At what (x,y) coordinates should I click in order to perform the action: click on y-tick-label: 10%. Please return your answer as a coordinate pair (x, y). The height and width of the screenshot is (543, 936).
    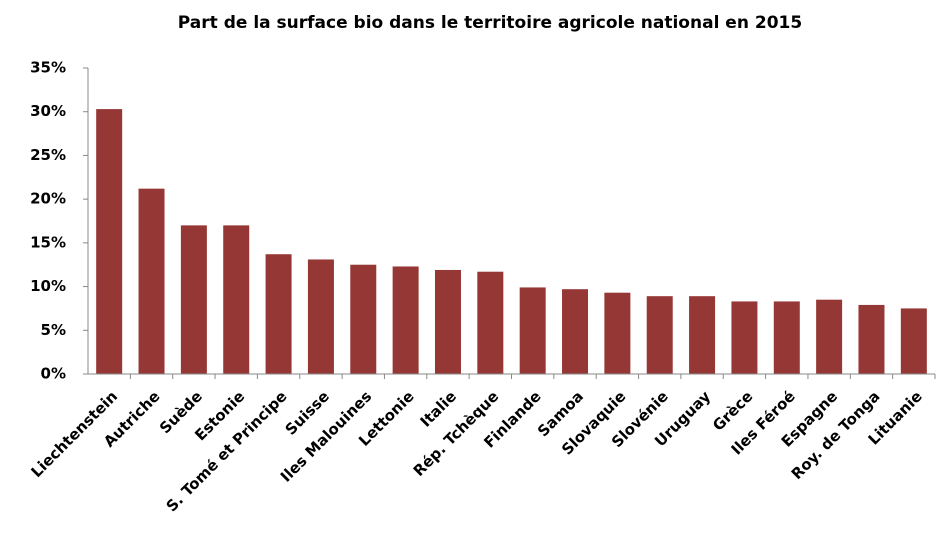
    Looking at the image, I should click on (48, 286).